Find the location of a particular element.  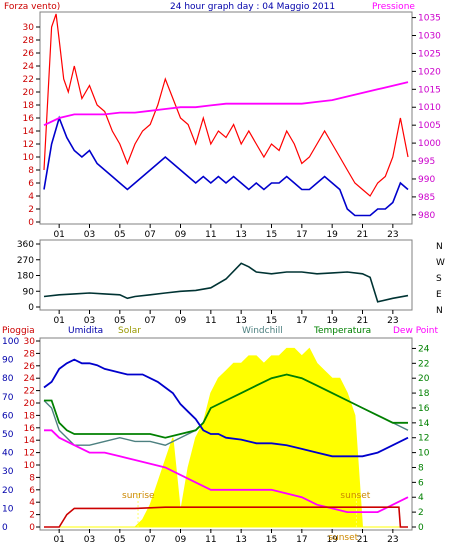

direction-x-tick-label: 17 is located at coordinates (301, 321).